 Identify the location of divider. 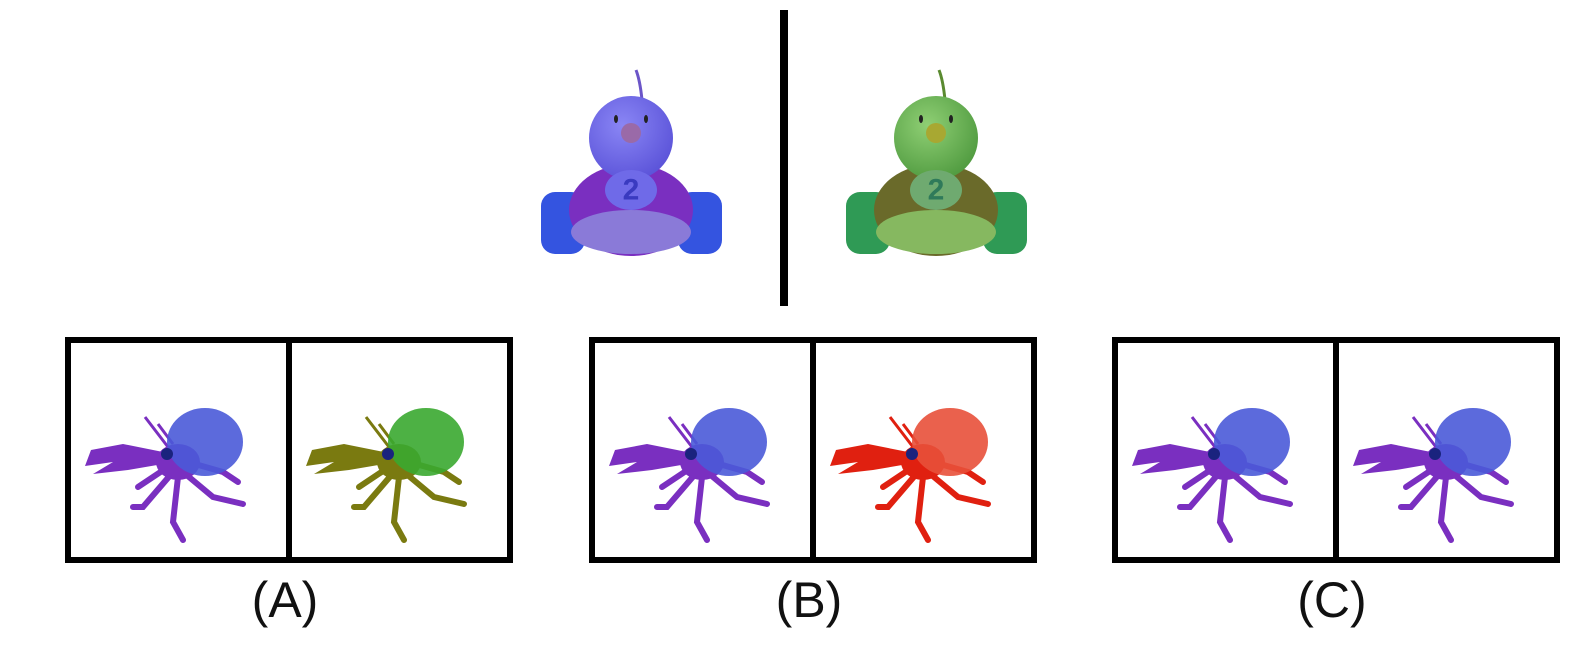
(784, 158).